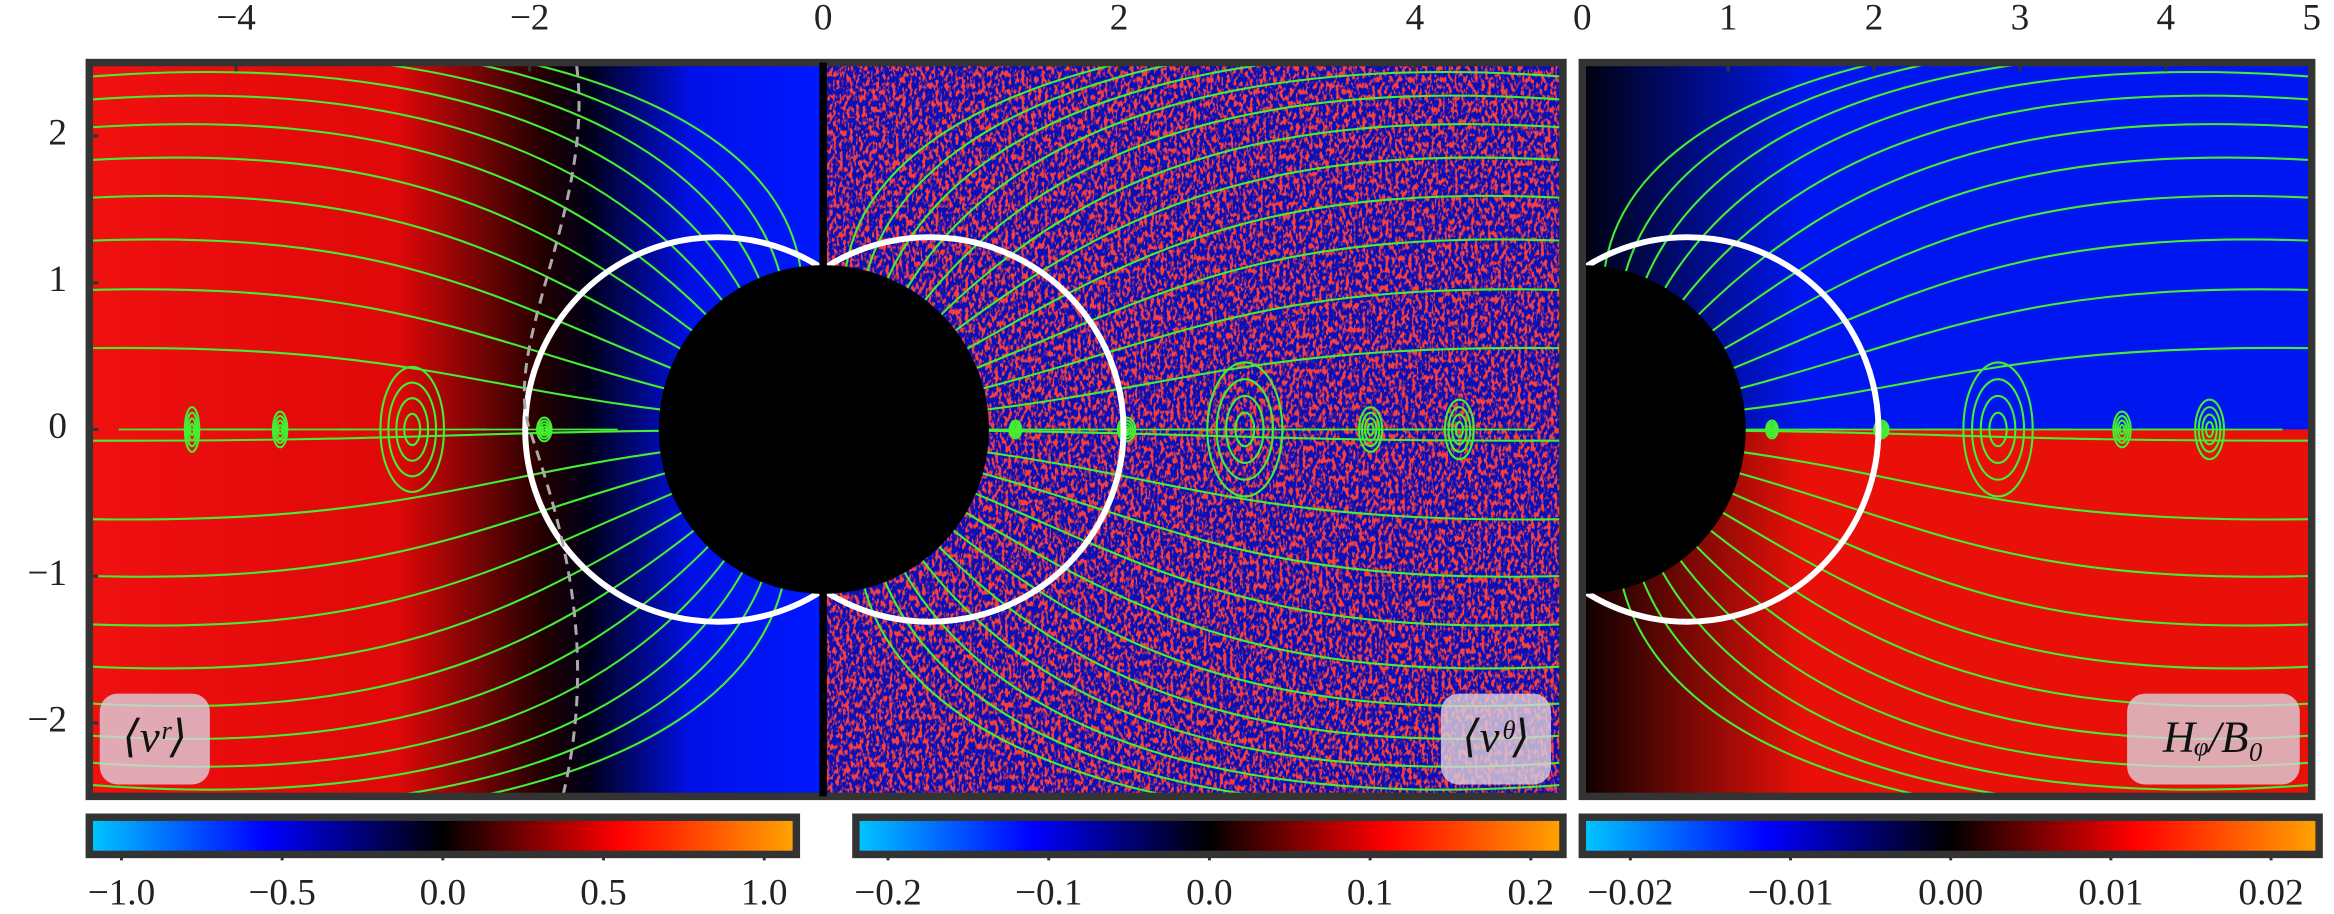 The height and width of the screenshot is (914, 2334). I want to click on colorbar-tick-label: −1.0, so click(121, 893).